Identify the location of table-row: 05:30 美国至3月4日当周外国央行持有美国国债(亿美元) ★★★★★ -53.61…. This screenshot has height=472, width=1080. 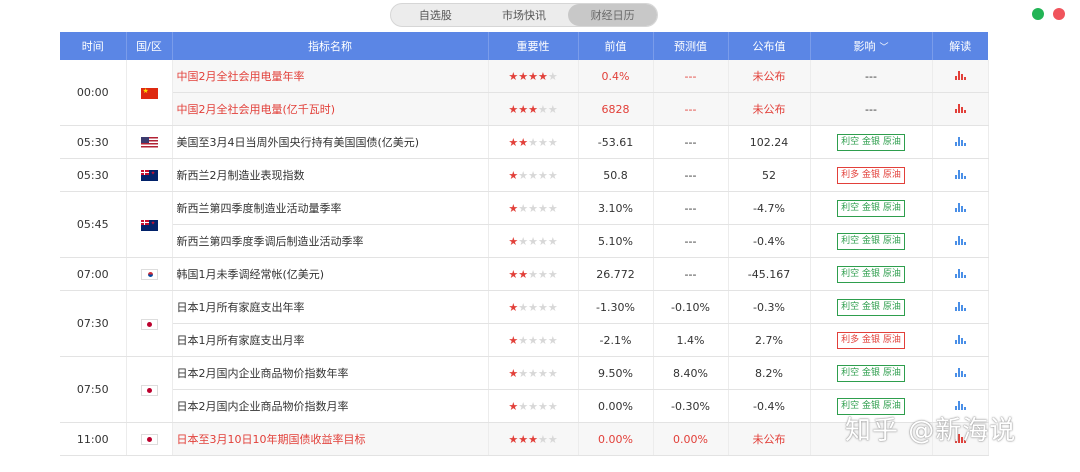
(524, 142).